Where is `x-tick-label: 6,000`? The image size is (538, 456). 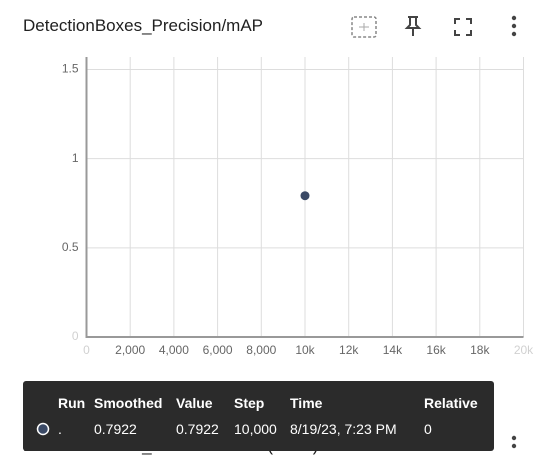
x-tick-label: 6,000 is located at coordinates (218, 350).